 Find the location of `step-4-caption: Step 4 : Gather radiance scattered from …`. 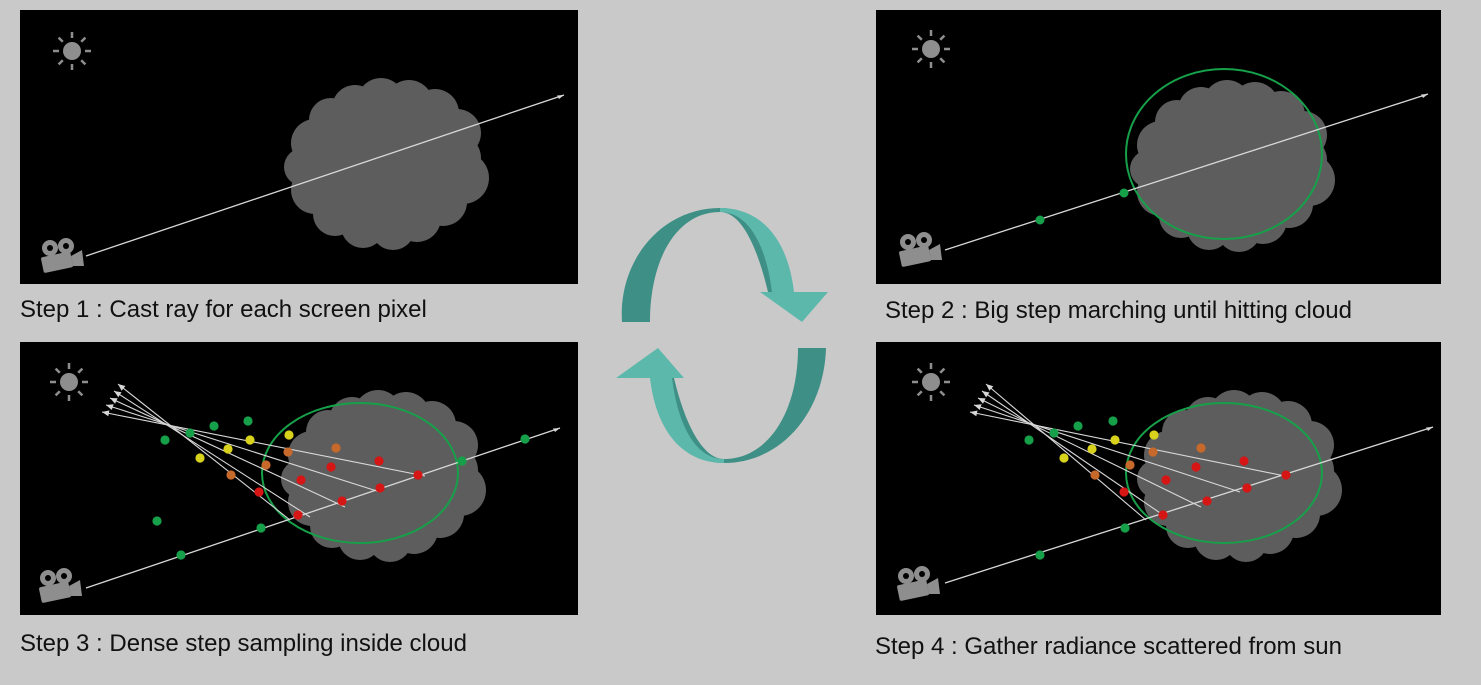

step-4-caption: Step 4 : Gather radiance scattered from … is located at coordinates (1108, 646).